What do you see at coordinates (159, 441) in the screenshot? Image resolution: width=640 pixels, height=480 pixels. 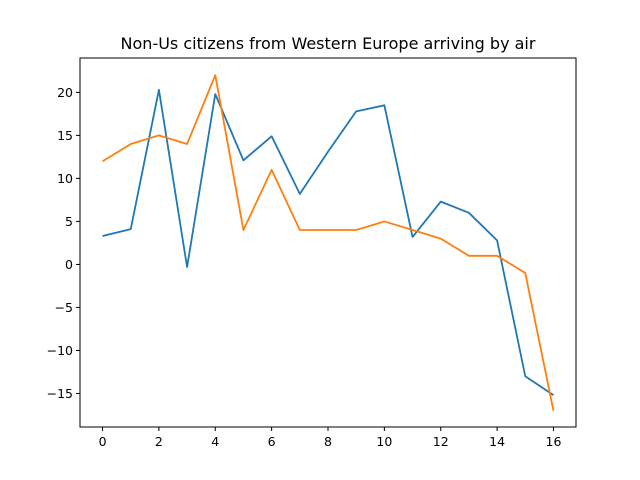 I see `x-tick-label: 2` at bounding box center [159, 441].